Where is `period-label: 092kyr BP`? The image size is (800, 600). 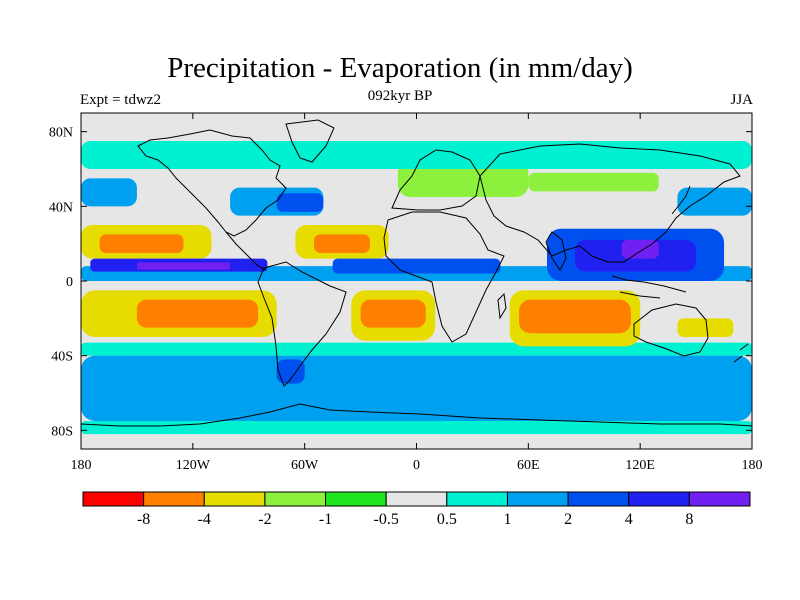 period-label: 092kyr BP is located at coordinates (400, 96).